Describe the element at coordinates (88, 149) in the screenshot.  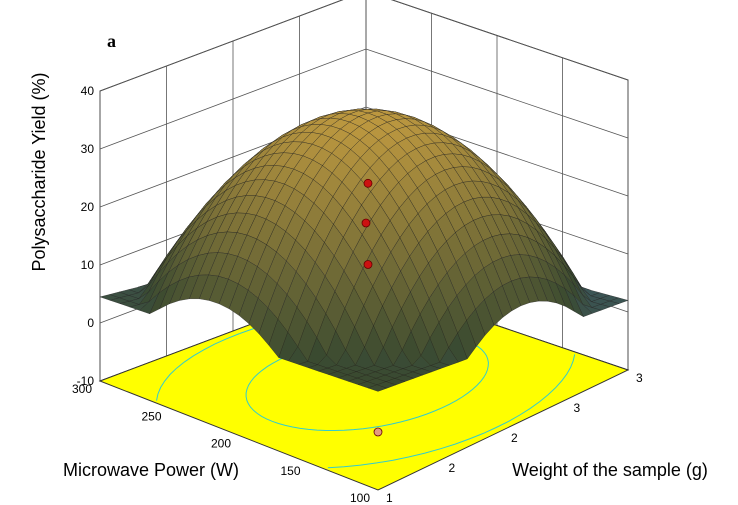
I see `z-tick-label: 30` at that location.